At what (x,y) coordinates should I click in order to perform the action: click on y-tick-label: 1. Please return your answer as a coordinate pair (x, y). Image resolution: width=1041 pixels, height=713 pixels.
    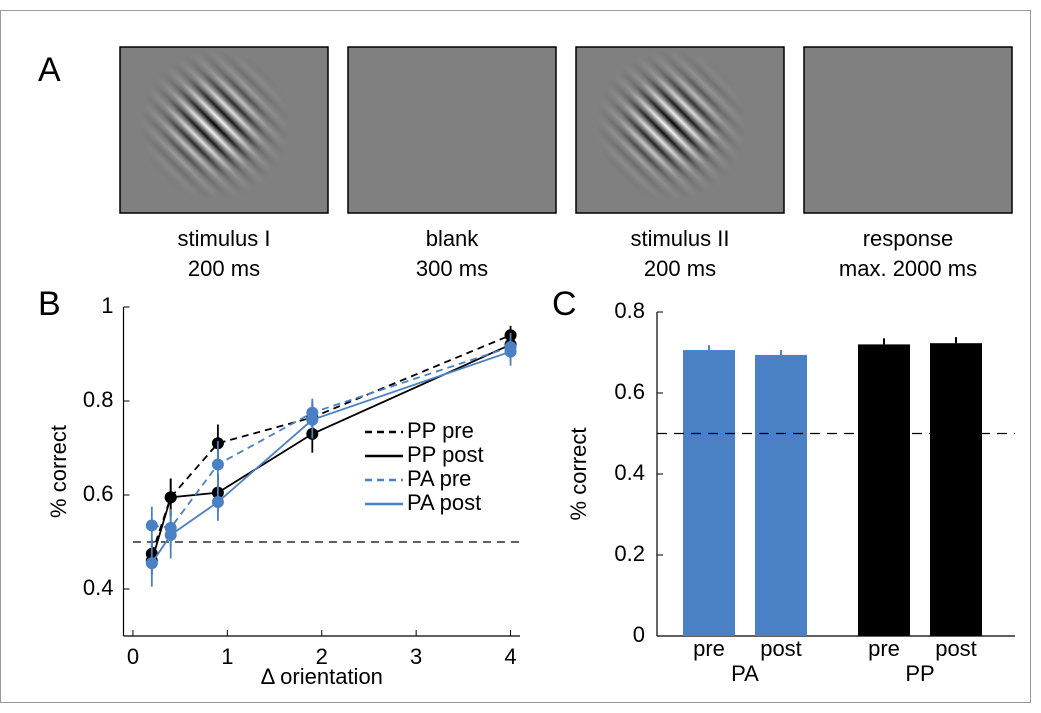
    Looking at the image, I should click on (107, 305).